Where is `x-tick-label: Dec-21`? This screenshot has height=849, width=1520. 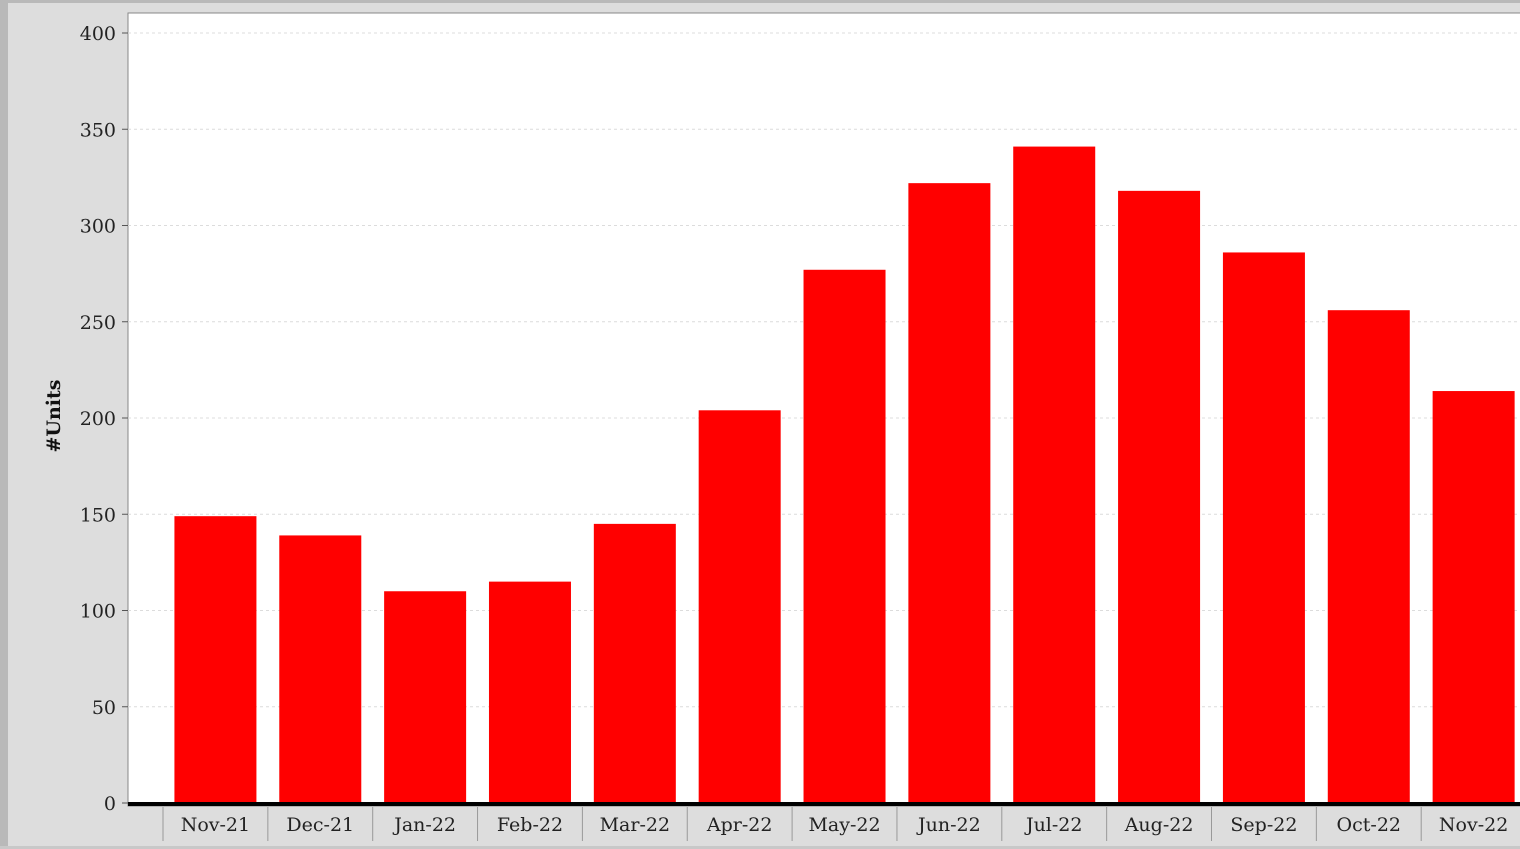
x-tick-label: Dec-21 is located at coordinates (320, 825).